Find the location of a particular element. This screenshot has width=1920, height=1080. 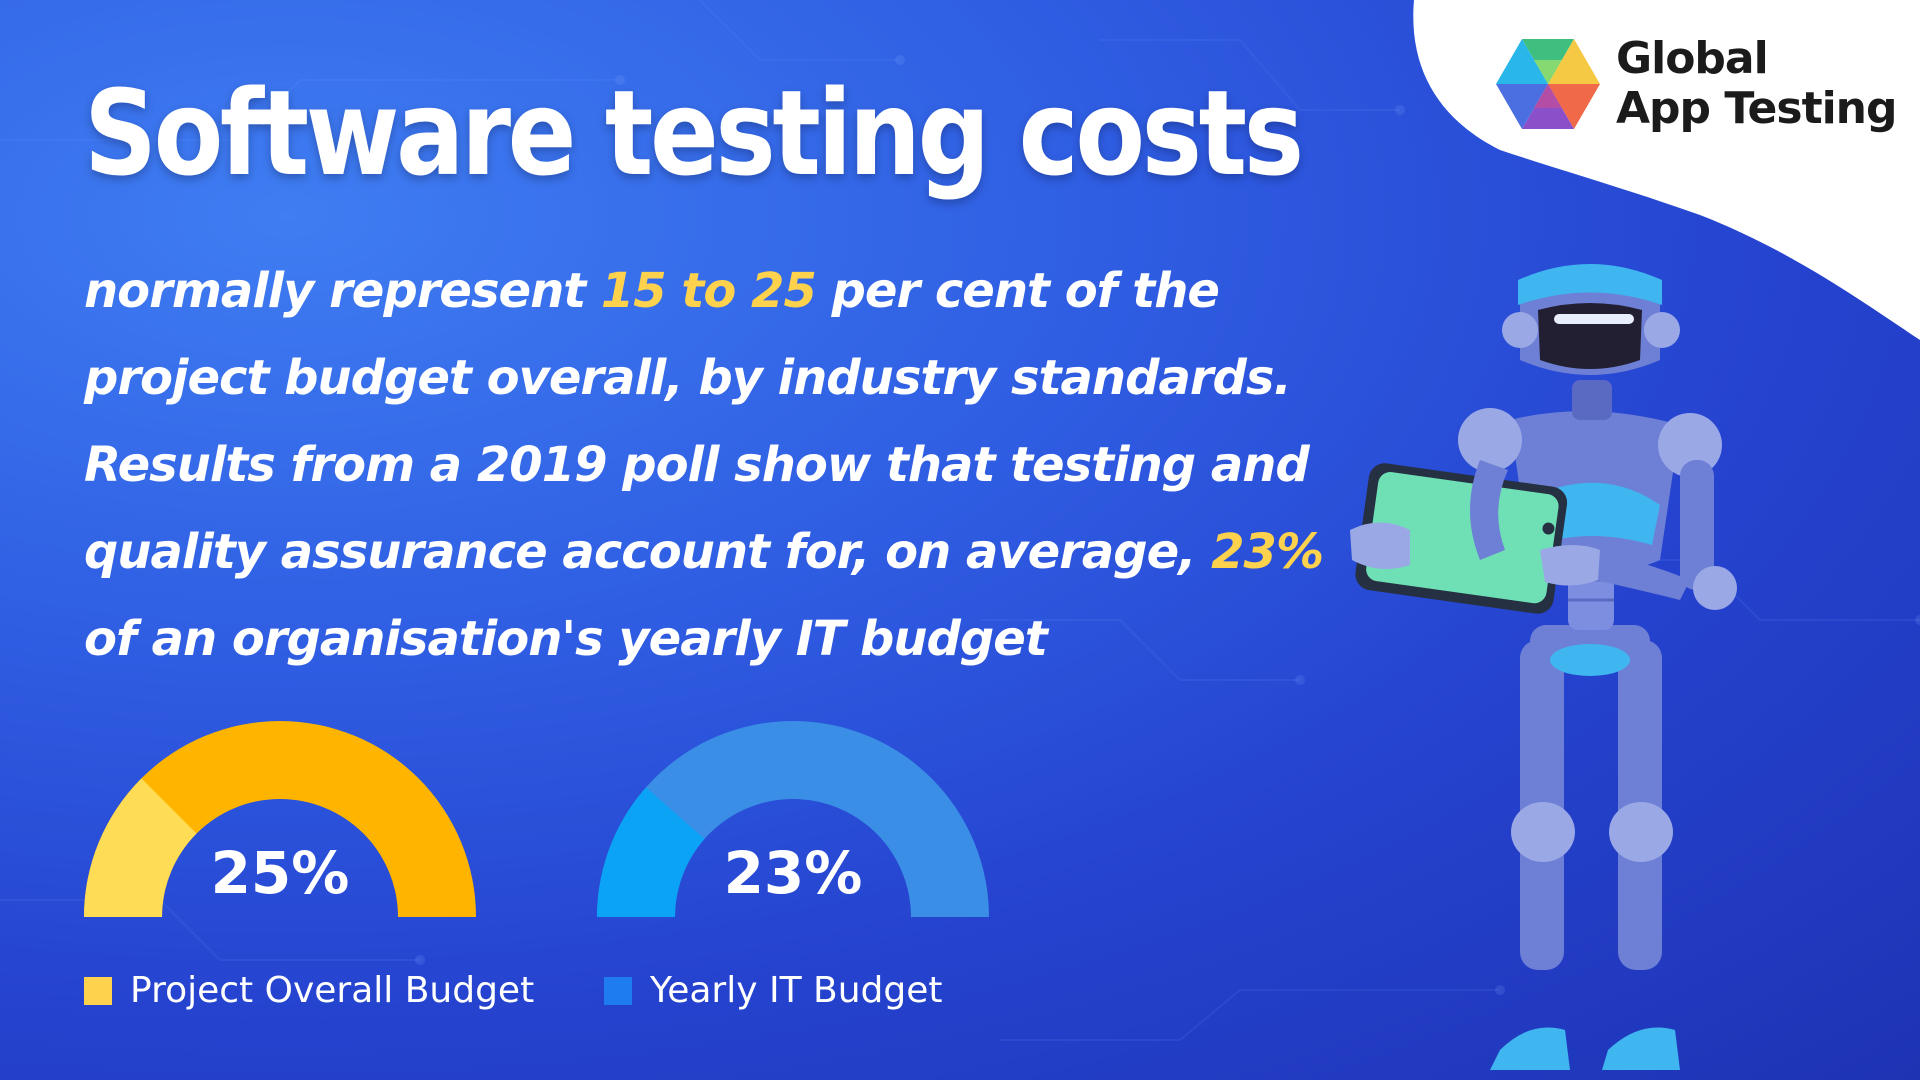

gauge-it-budget: 23% is located at coordinates (793, 819).